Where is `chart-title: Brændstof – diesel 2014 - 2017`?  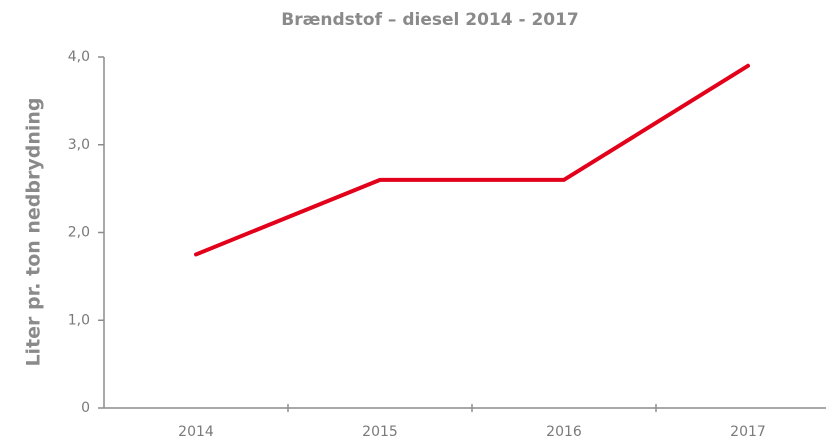 chart-title: Brændstof – diesel 2014 - 2017 is located at coordinates (430, 20).